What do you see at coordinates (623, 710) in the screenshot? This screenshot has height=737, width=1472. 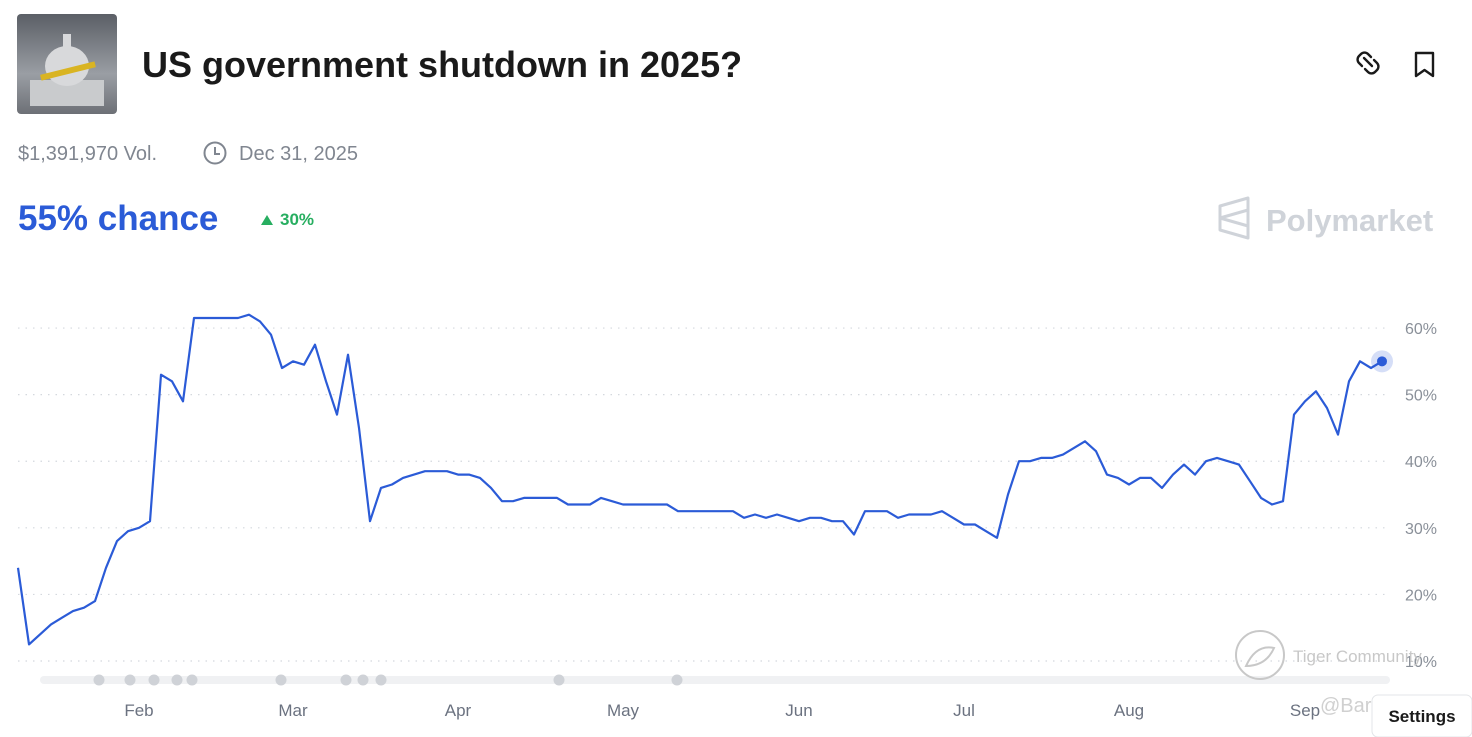 I see `x-tick-label: May` at bounding box center [623, 710].